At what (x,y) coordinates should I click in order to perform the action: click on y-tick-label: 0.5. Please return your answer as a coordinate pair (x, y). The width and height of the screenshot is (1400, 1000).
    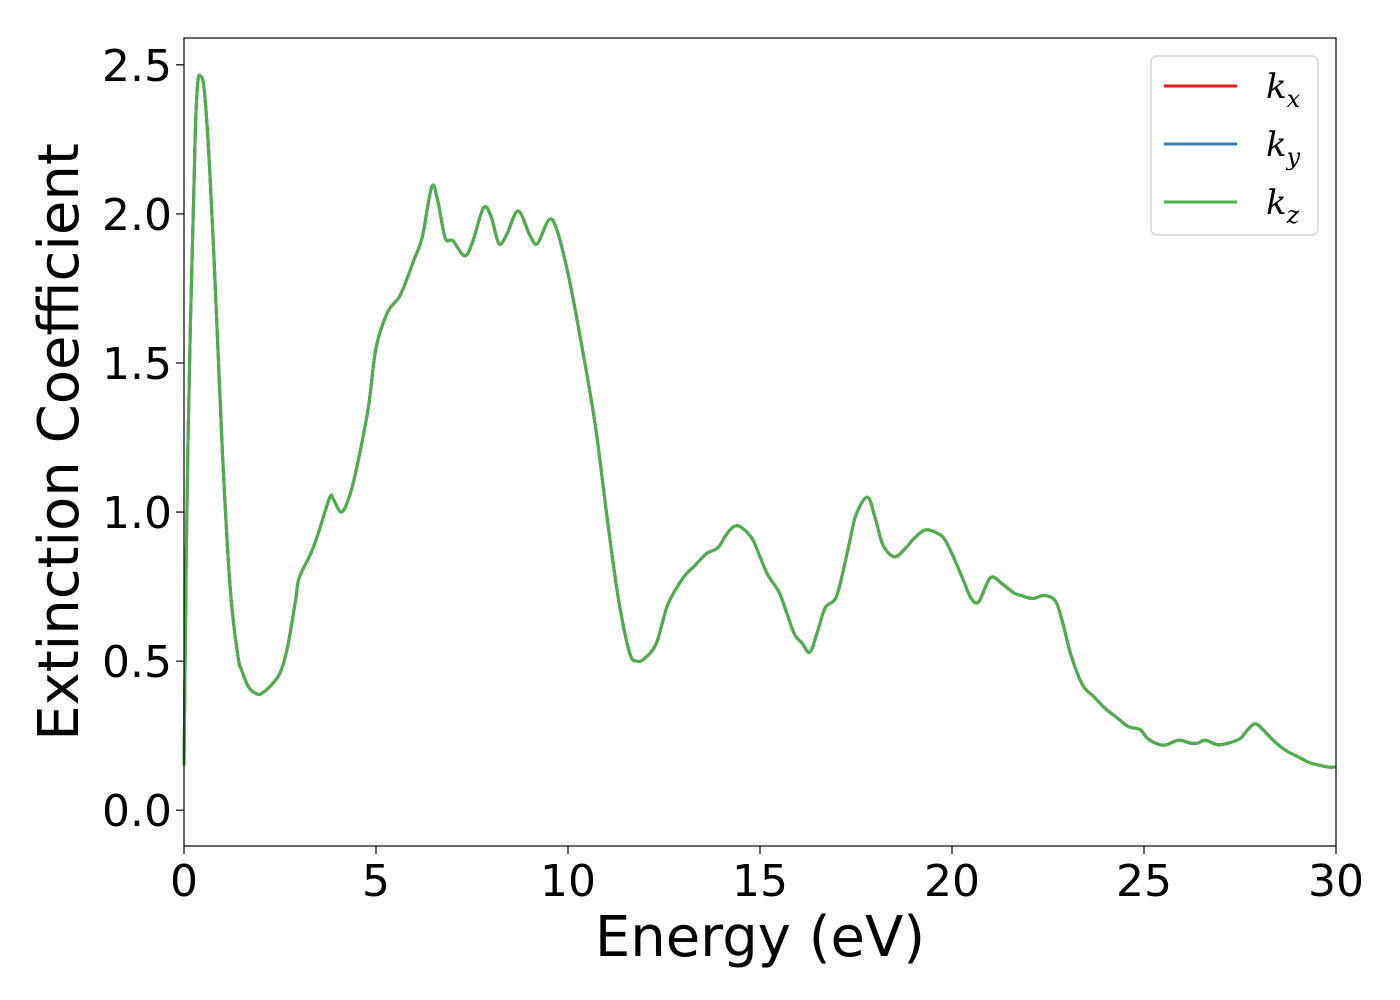
    Looking at the image, I should click on (137, 662).